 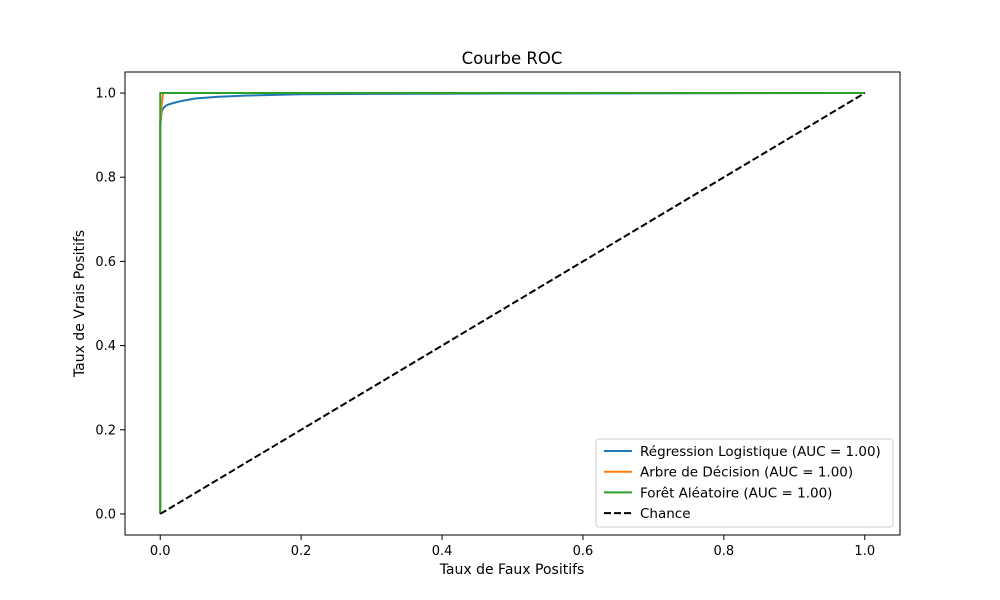 What do you see at coordinates (512, 58) in the screenshot?
I see `chart-title: Courbe ROC` at bounding box center [512, 58].